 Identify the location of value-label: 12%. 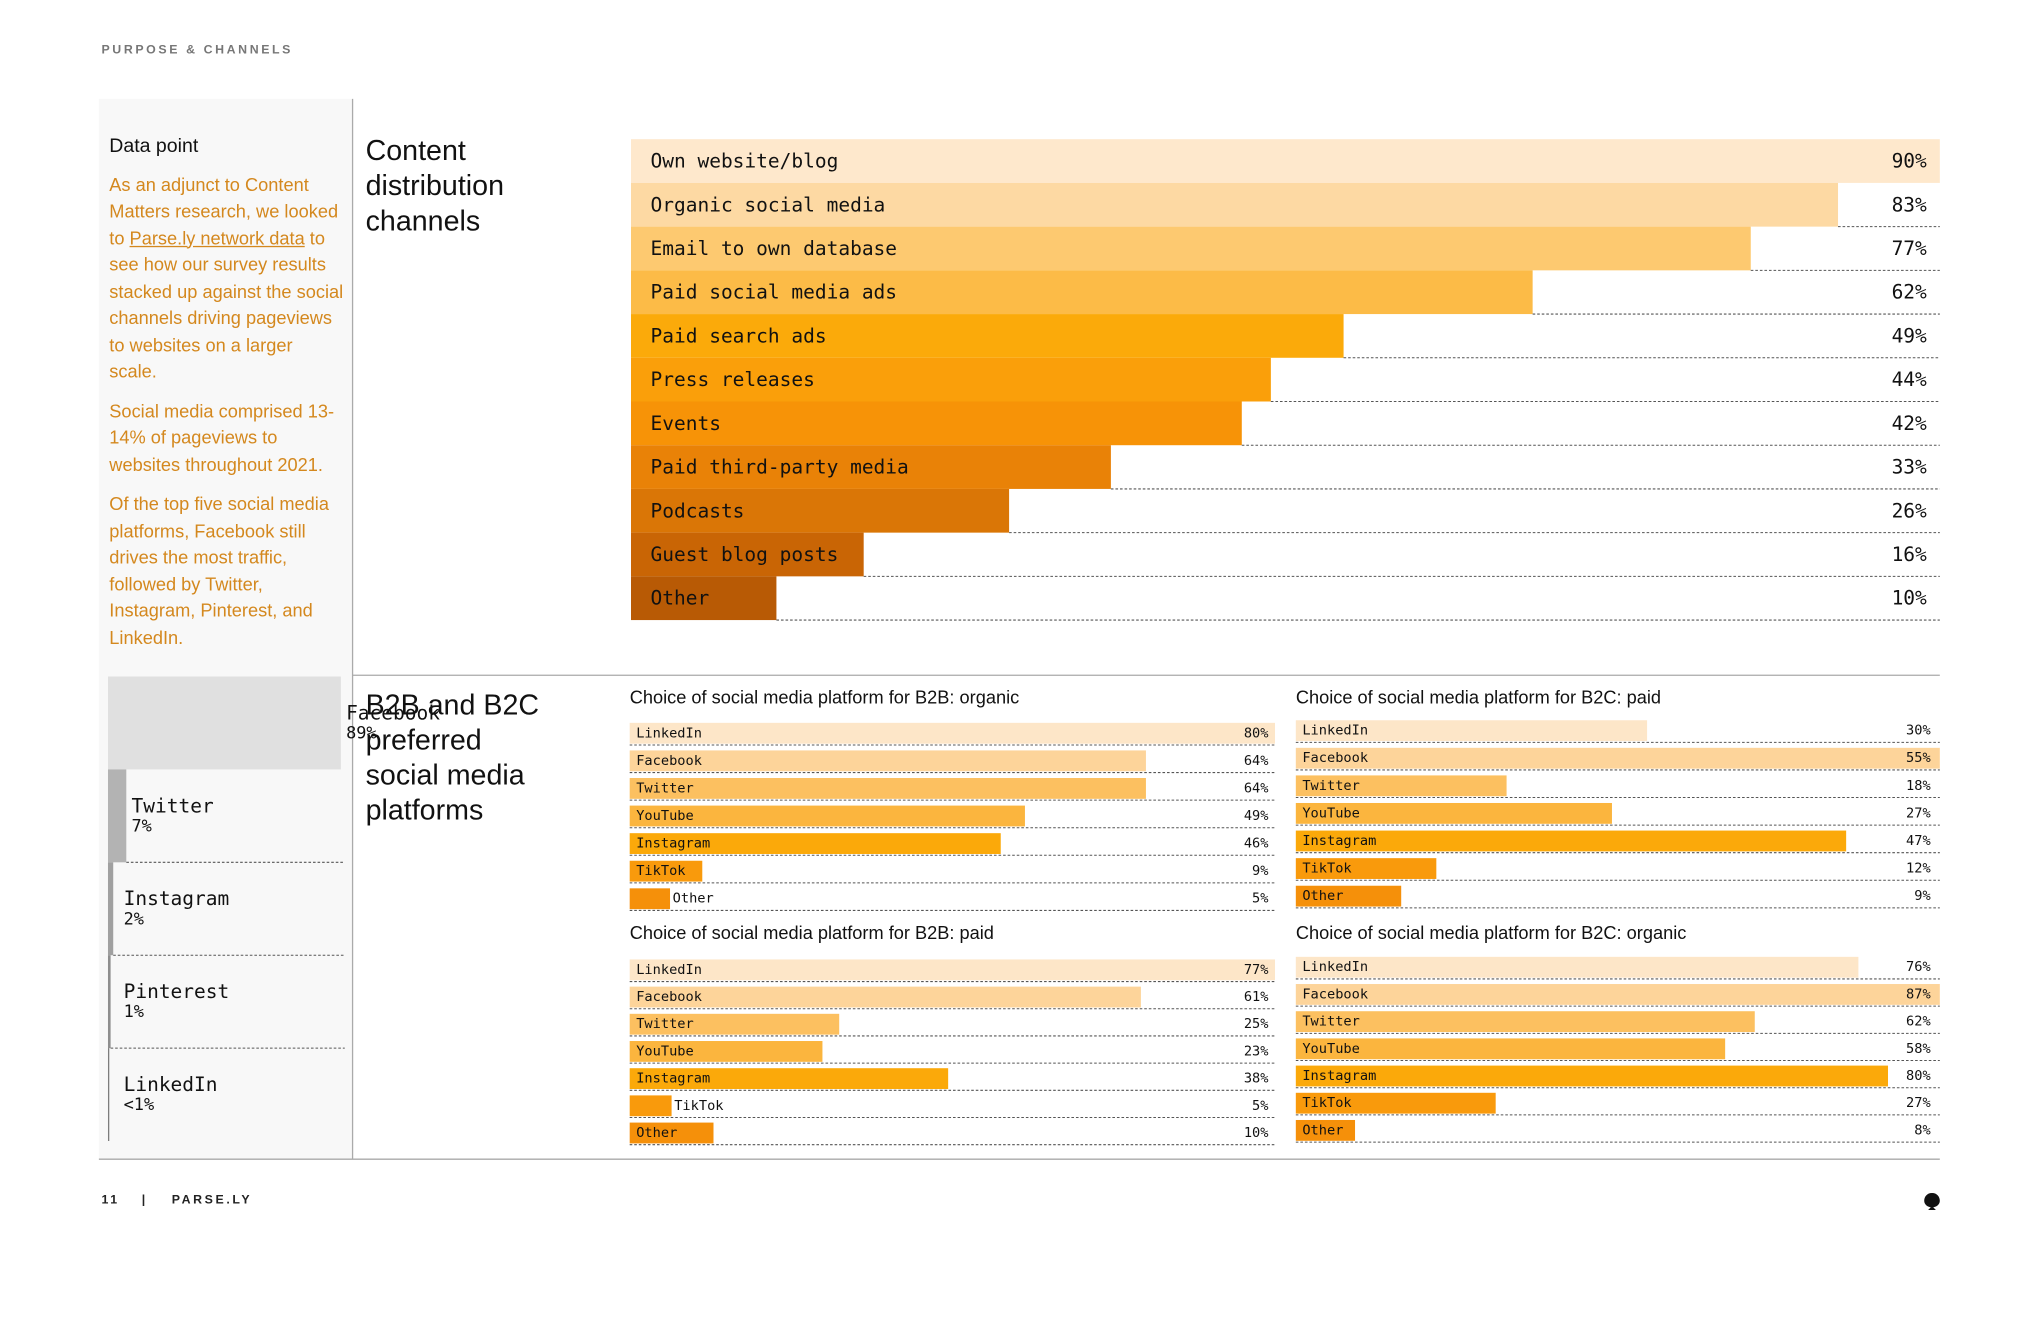
(1918, 869).